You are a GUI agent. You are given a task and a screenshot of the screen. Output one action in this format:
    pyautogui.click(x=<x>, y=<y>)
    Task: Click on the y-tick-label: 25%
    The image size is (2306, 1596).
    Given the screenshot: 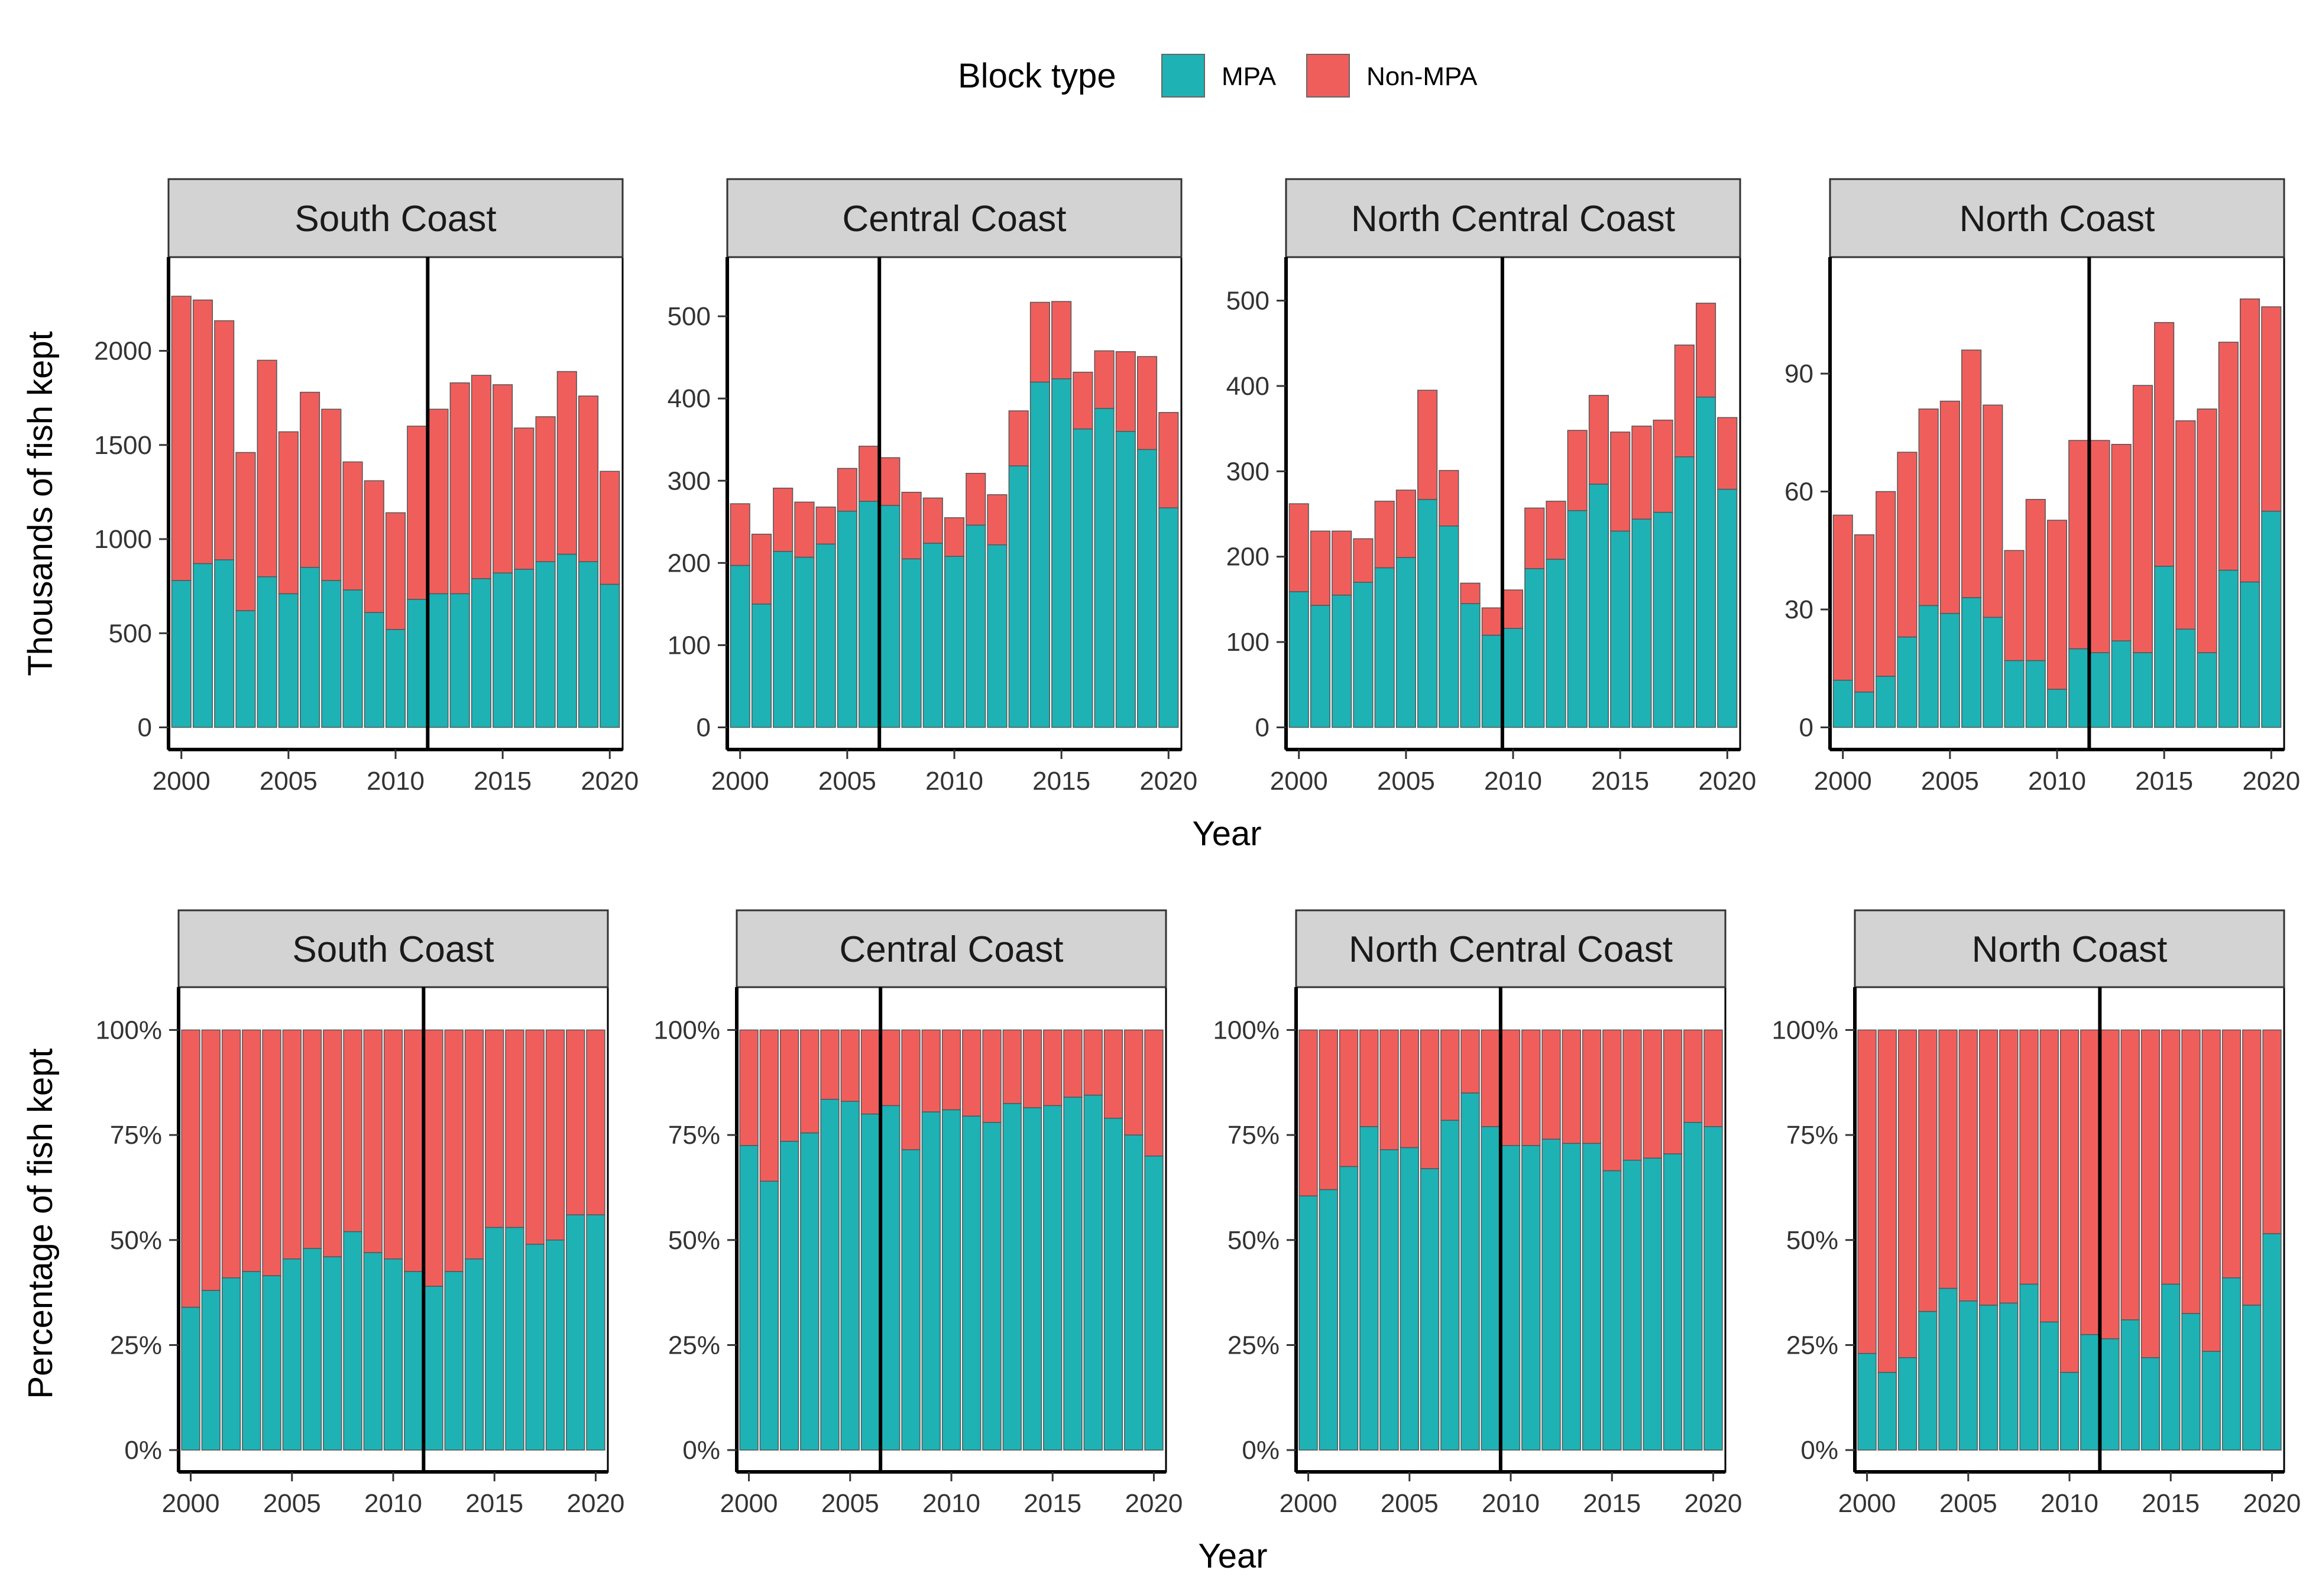 What is the action you would take?
    pyautogui.click(x=1812, y=1345)
    